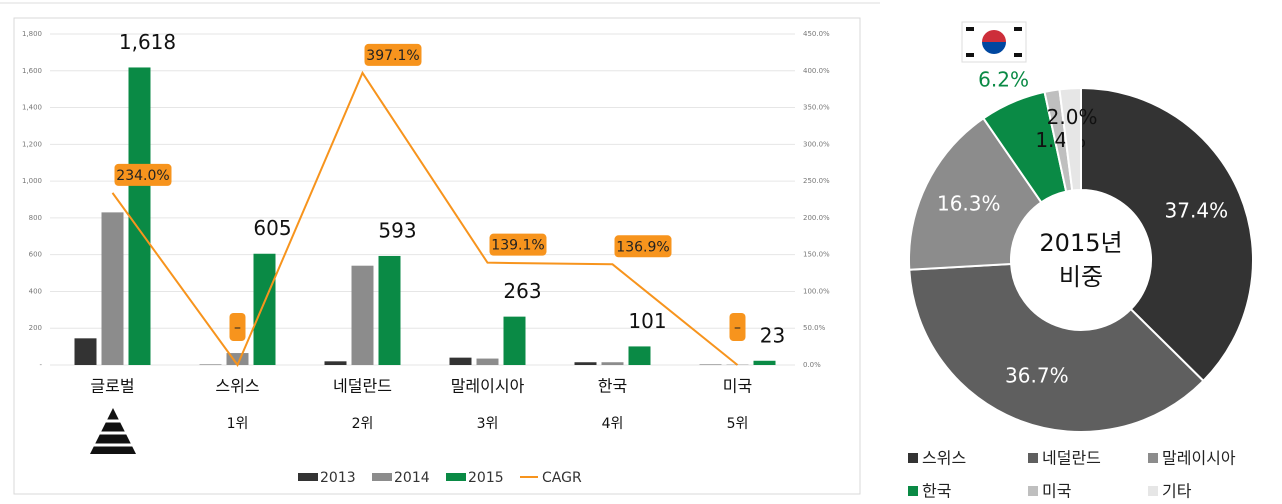 This screenshot has height=504, width=1282. I want to click on y2-tick-label: 200.0%, so click(816, 218).